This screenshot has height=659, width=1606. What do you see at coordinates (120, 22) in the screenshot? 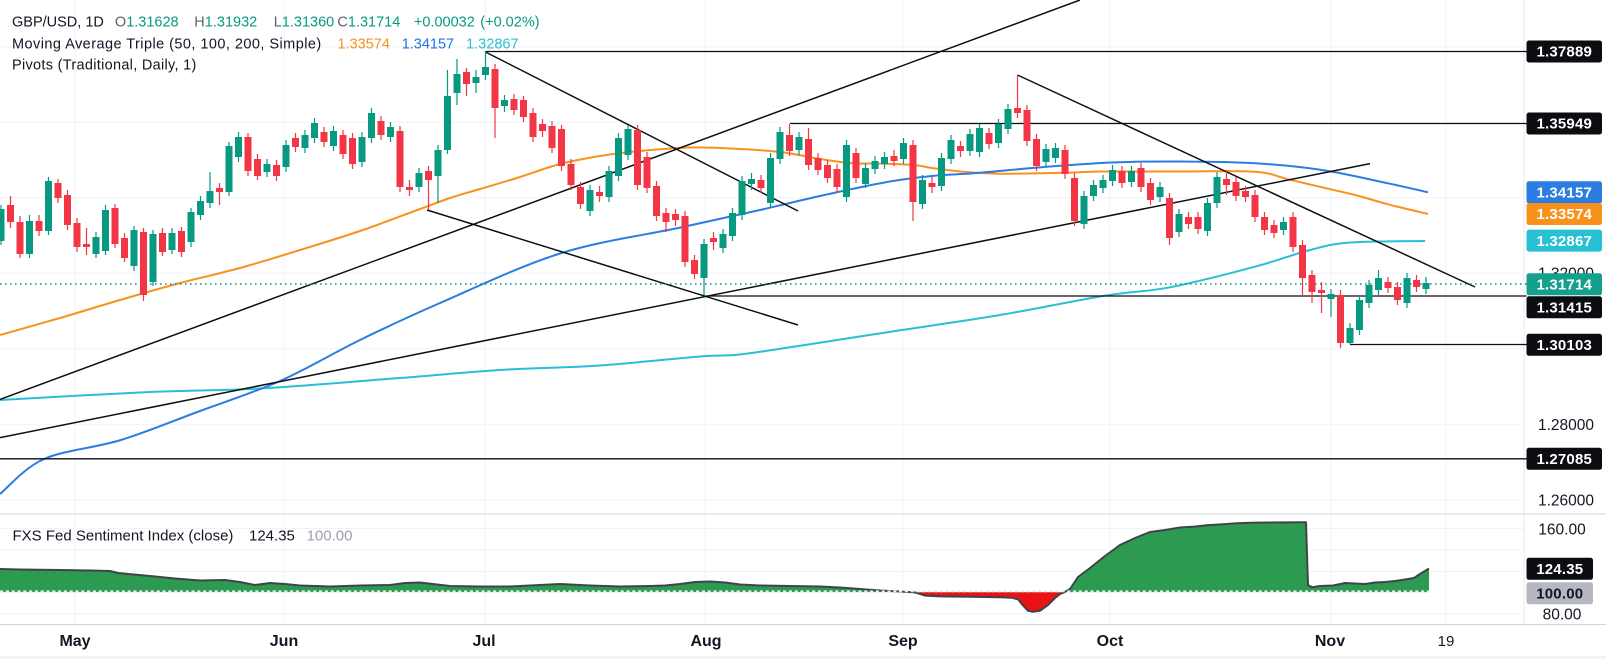
I see `svg-text: O` at bounding box center [120, 22].